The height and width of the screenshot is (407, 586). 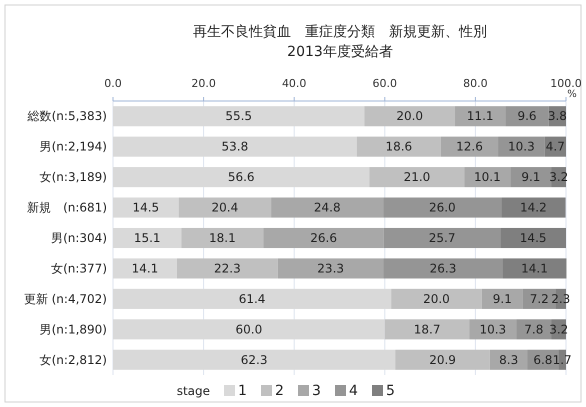 I want to click on data-label: 14.2, so click(x=533, y=207).